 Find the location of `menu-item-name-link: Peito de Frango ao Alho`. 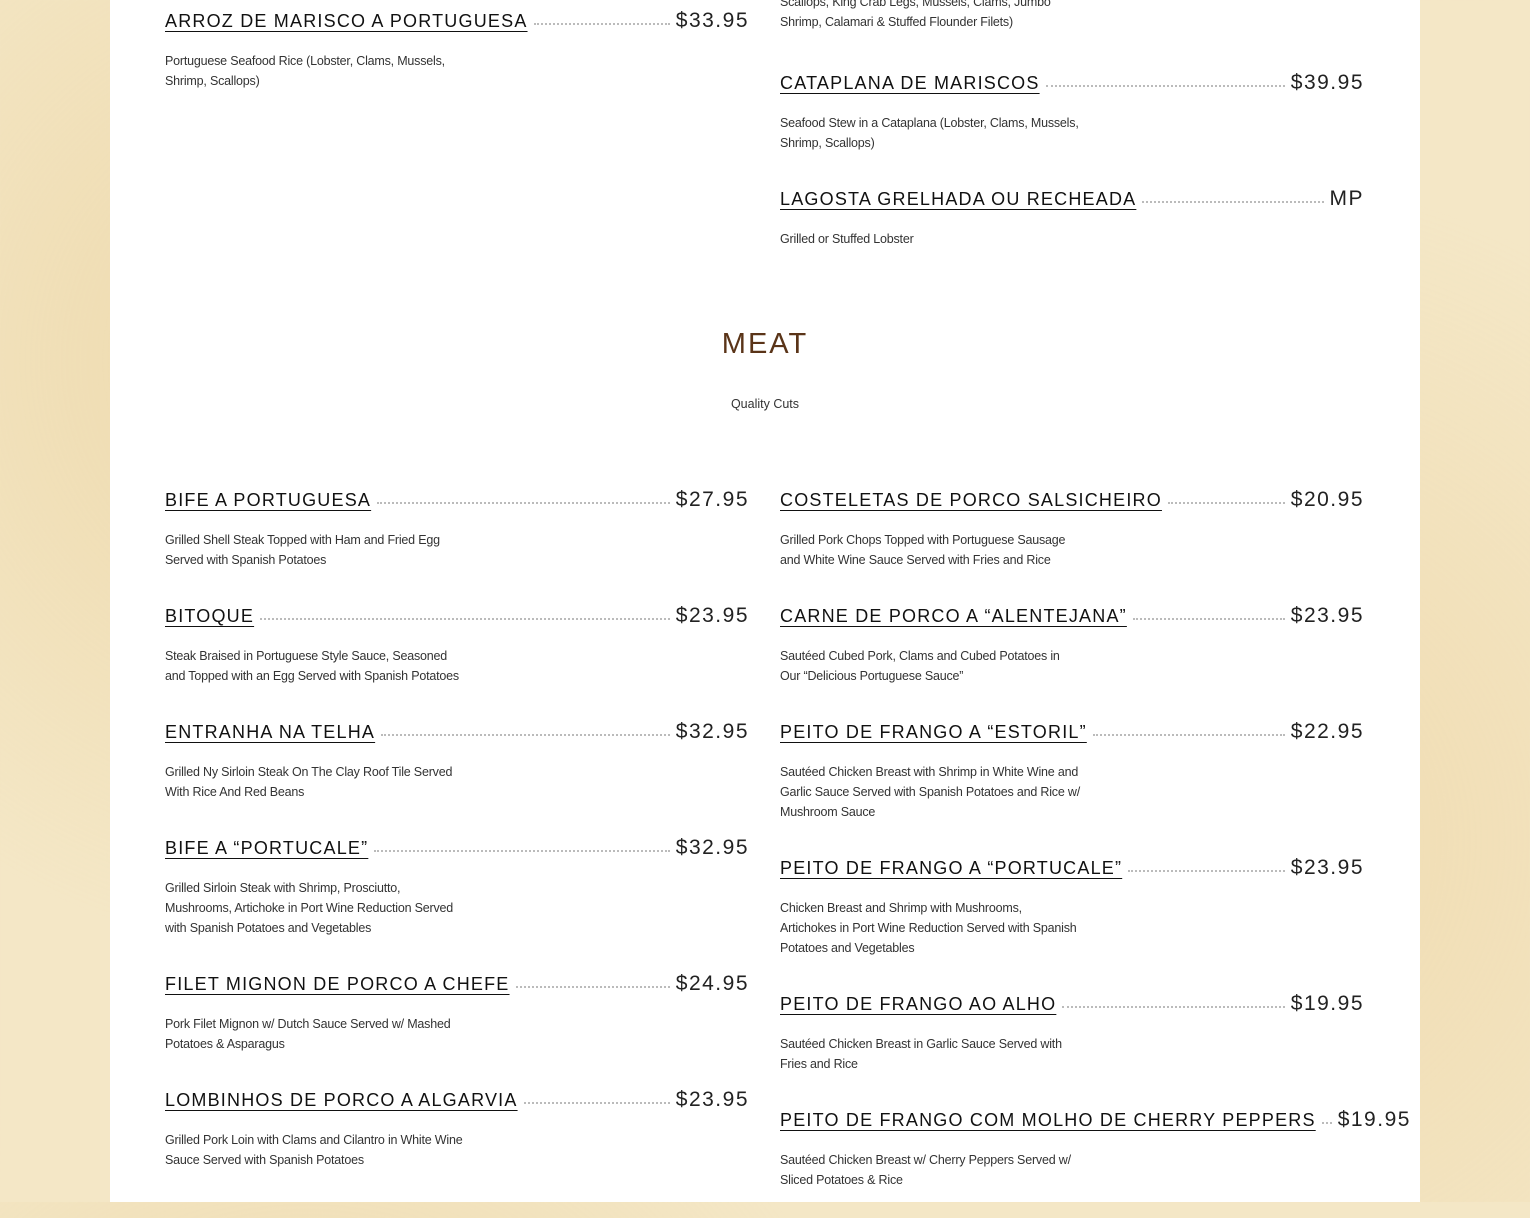

menu-item-name-link: Peito de Frango ao Alho is located at coordinates (918, 1003).